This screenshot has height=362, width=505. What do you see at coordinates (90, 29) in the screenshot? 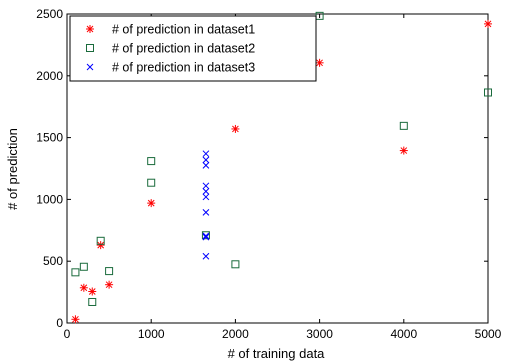
I see `legend-marker-dataset1` at bounding box center [90, 29].